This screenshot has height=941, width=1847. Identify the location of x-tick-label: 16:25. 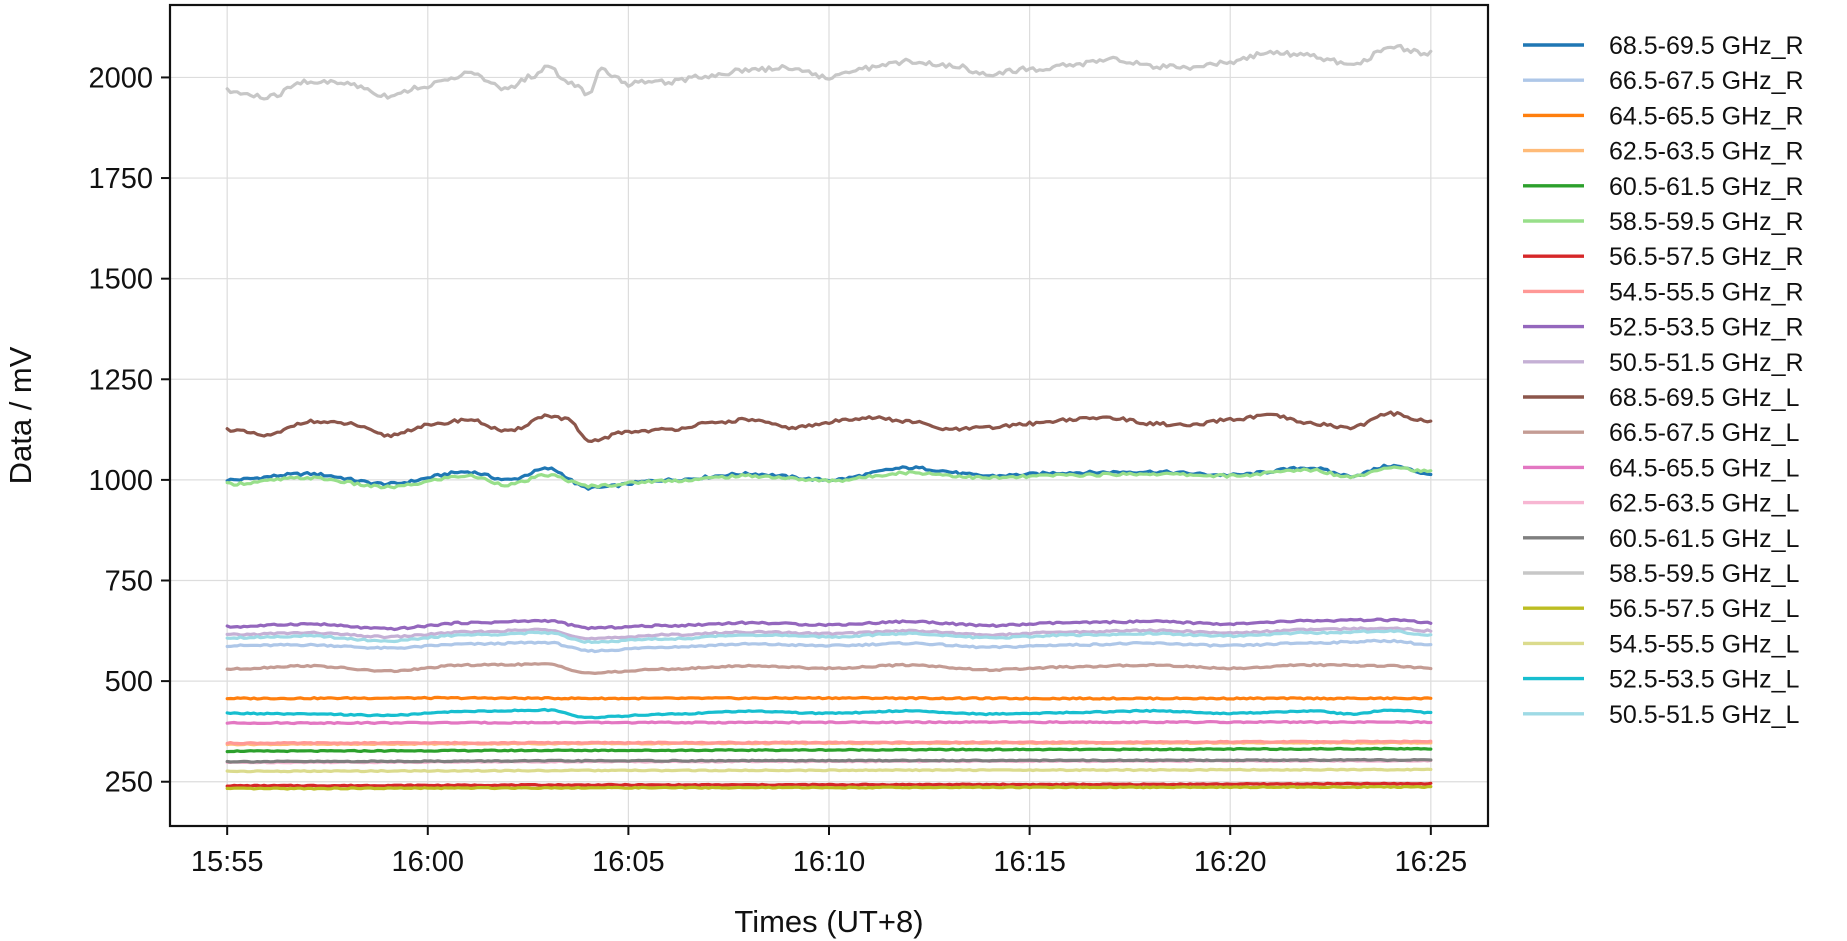
(1431, 862).